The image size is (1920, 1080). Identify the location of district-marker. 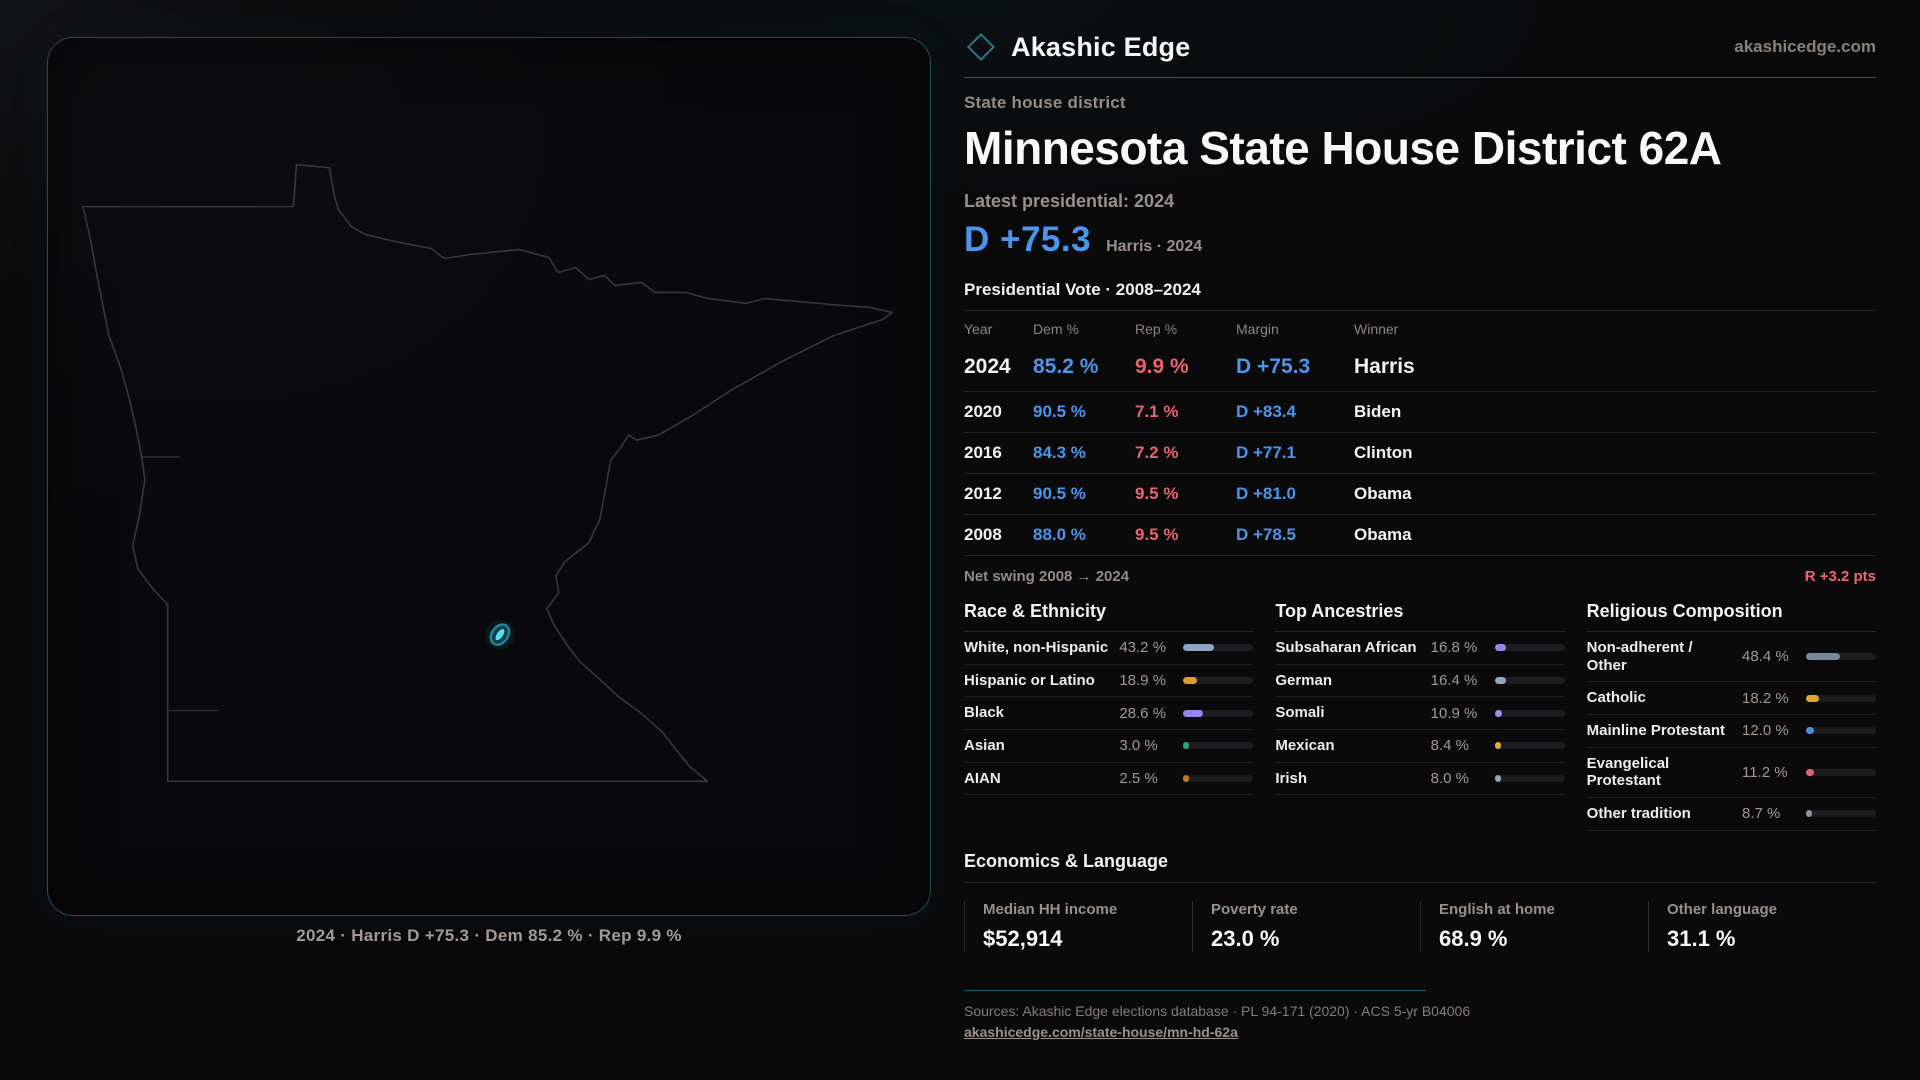
(500, 634).